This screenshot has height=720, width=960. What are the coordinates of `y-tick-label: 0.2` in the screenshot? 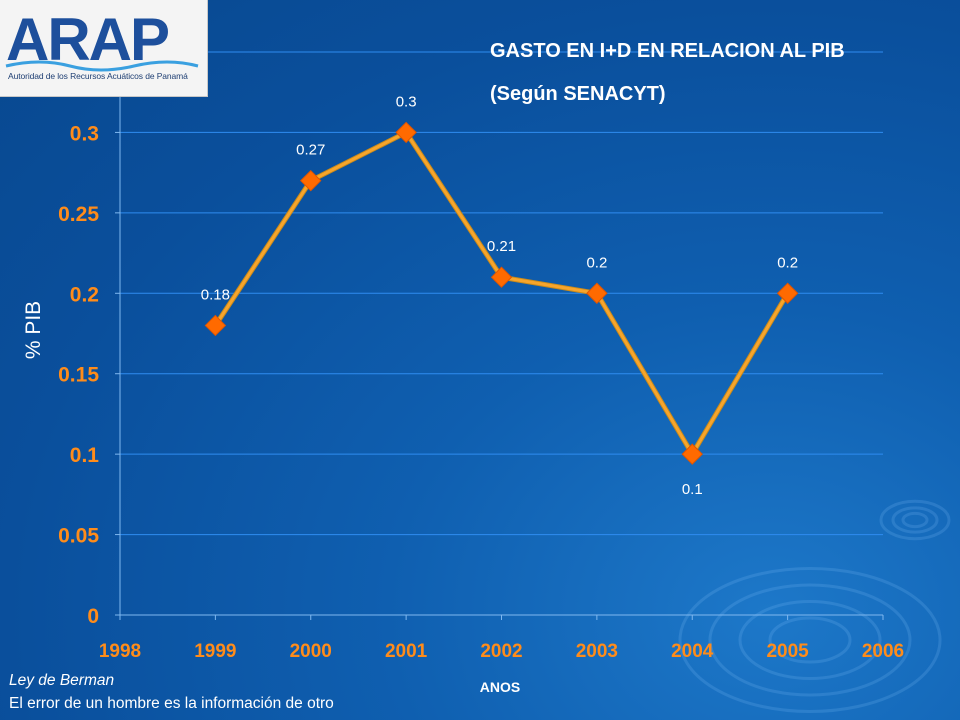 It's located at (84, 294).